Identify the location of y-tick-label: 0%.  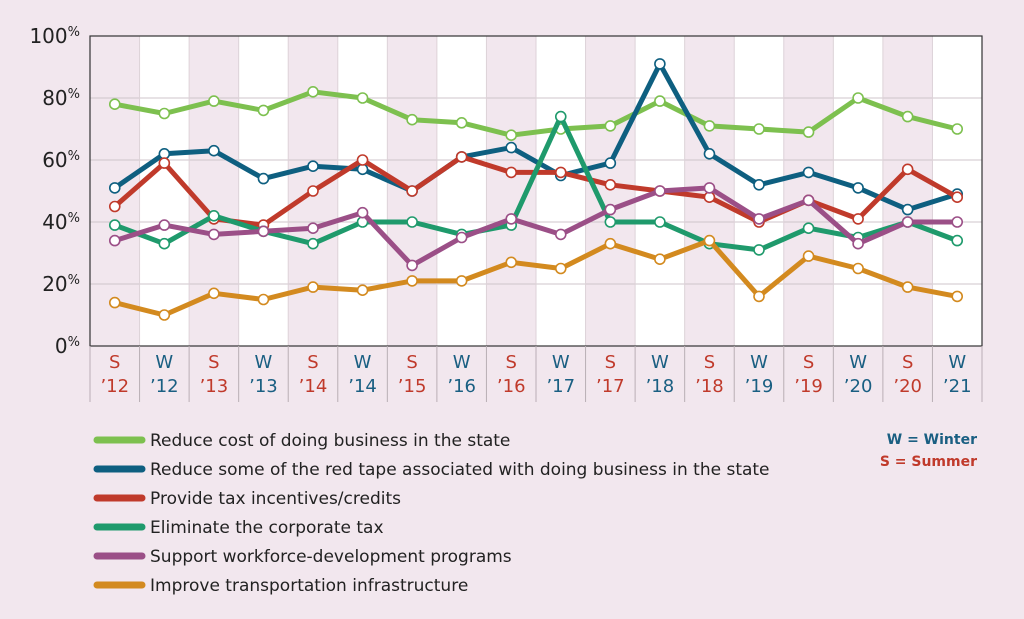
(67, 346).